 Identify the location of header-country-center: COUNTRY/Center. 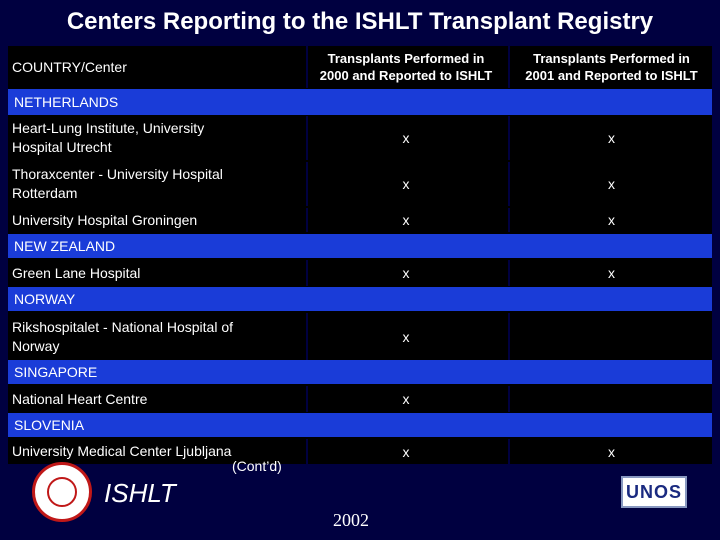
(69, 66).